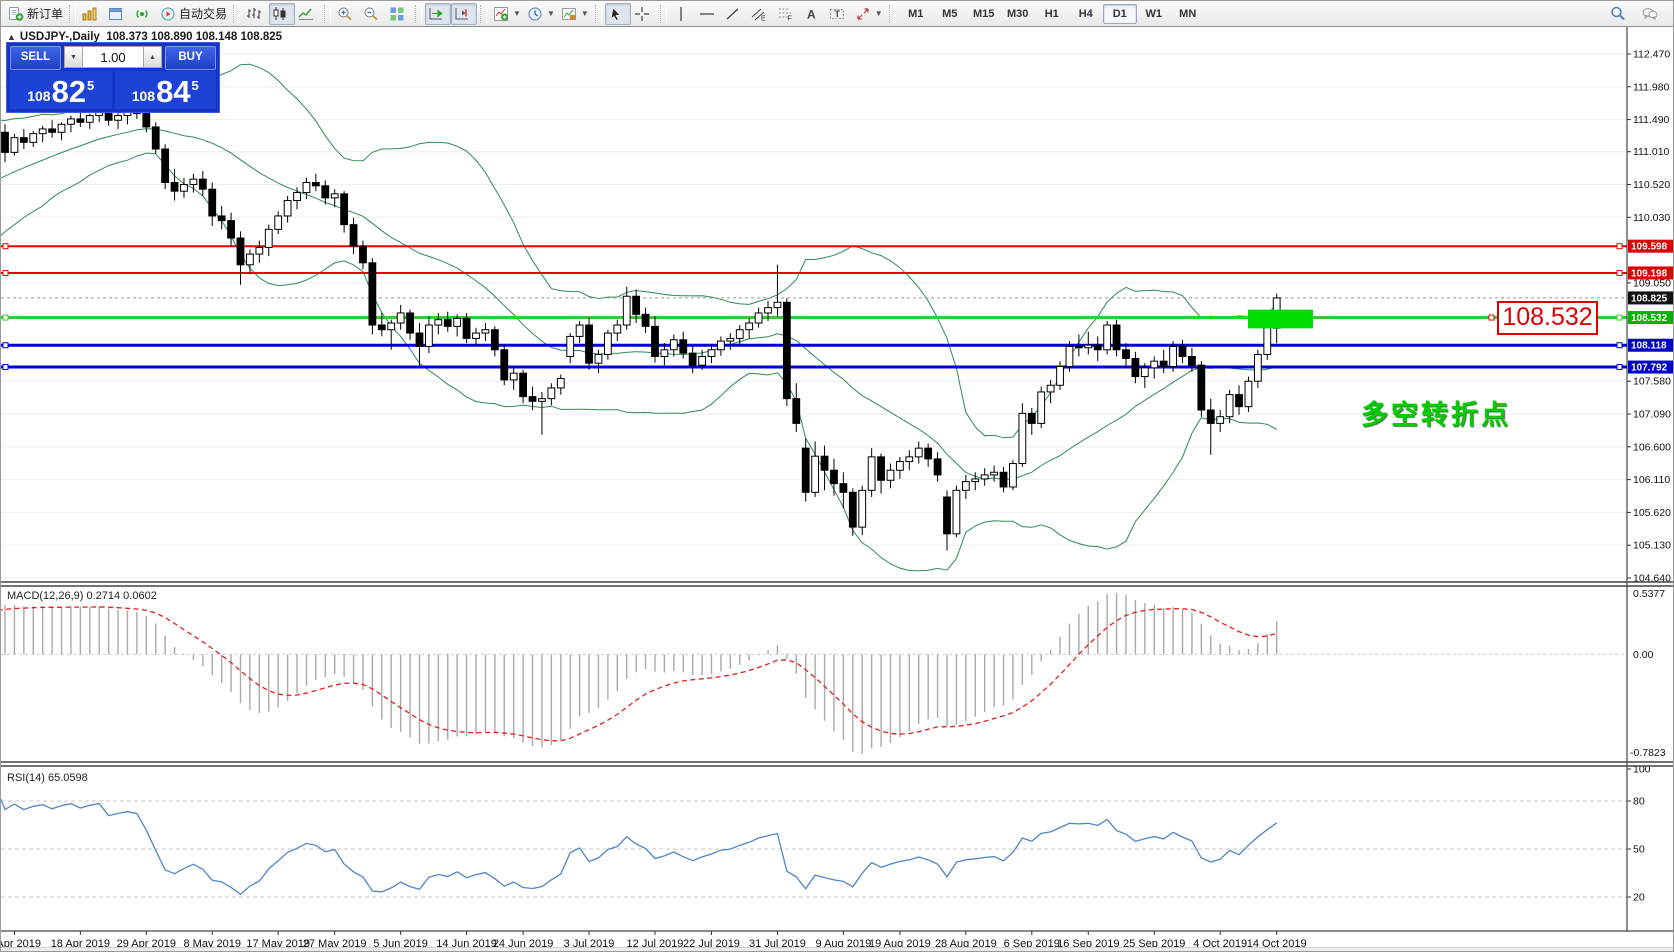 Image resolution: width=1674 pixels, height=952 pixels. I want to click on volume-increase-button: ▲, so click(152, 57).